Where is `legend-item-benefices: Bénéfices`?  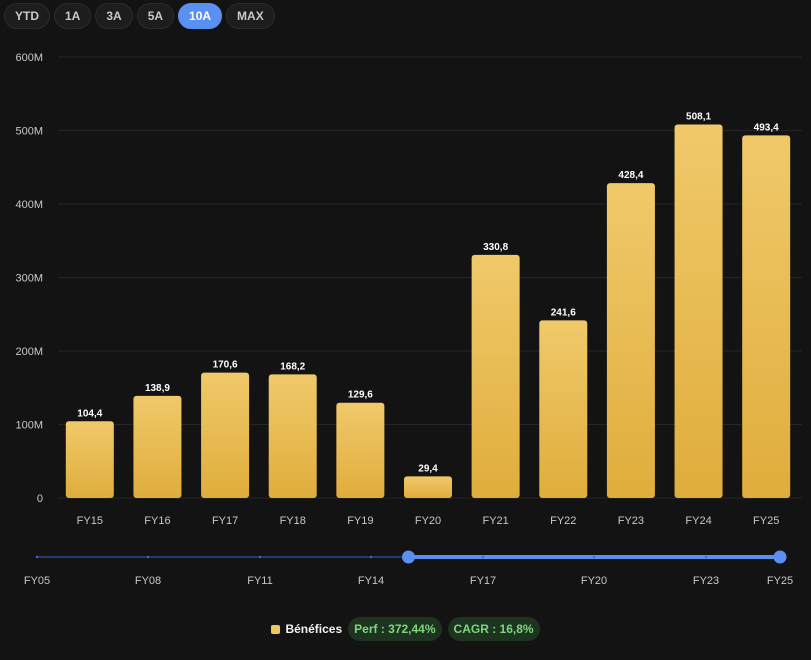
legend-item-benefices: Bénéfices is located at coordinates (306, 629).